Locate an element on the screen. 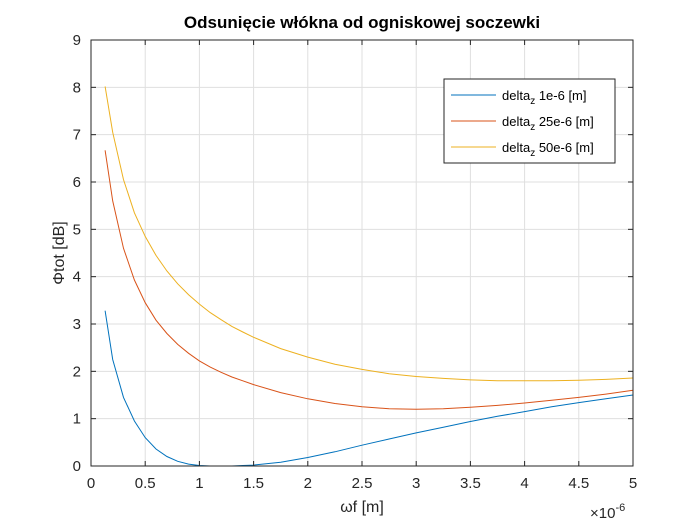  x-tick-label: 4 is located at coordinates (524, 483).